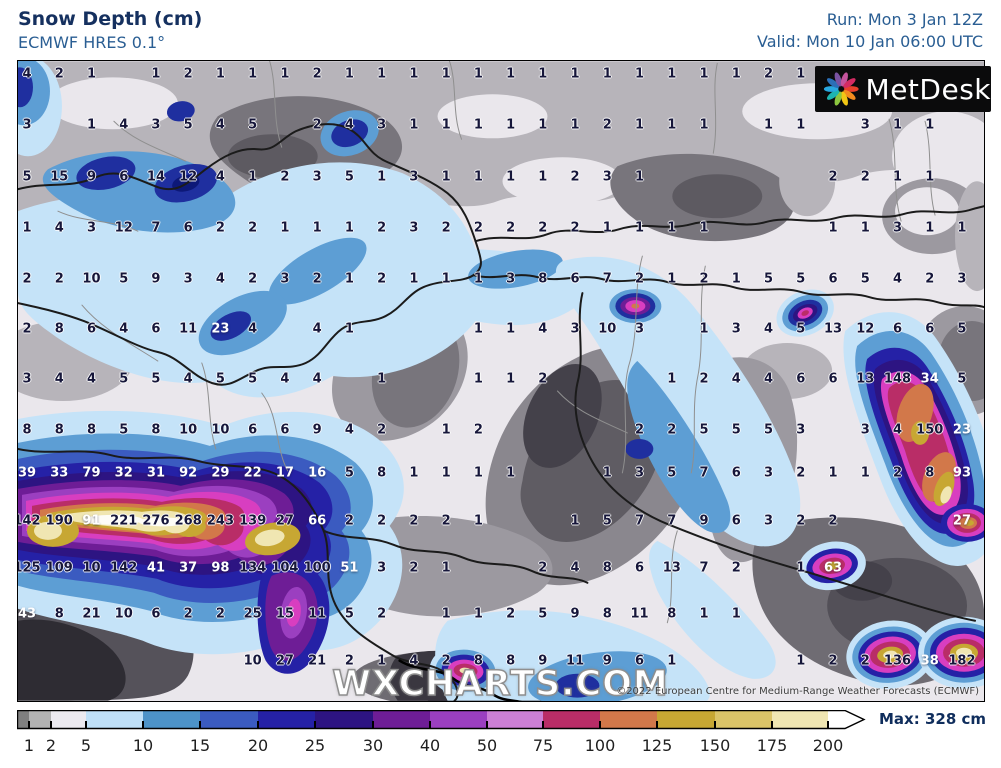 This screenshot has width=1001, height=768. Describe the element at coordinates (487, 745) in the screenshot. I see `colorbar-tick-label: 50` at that location.